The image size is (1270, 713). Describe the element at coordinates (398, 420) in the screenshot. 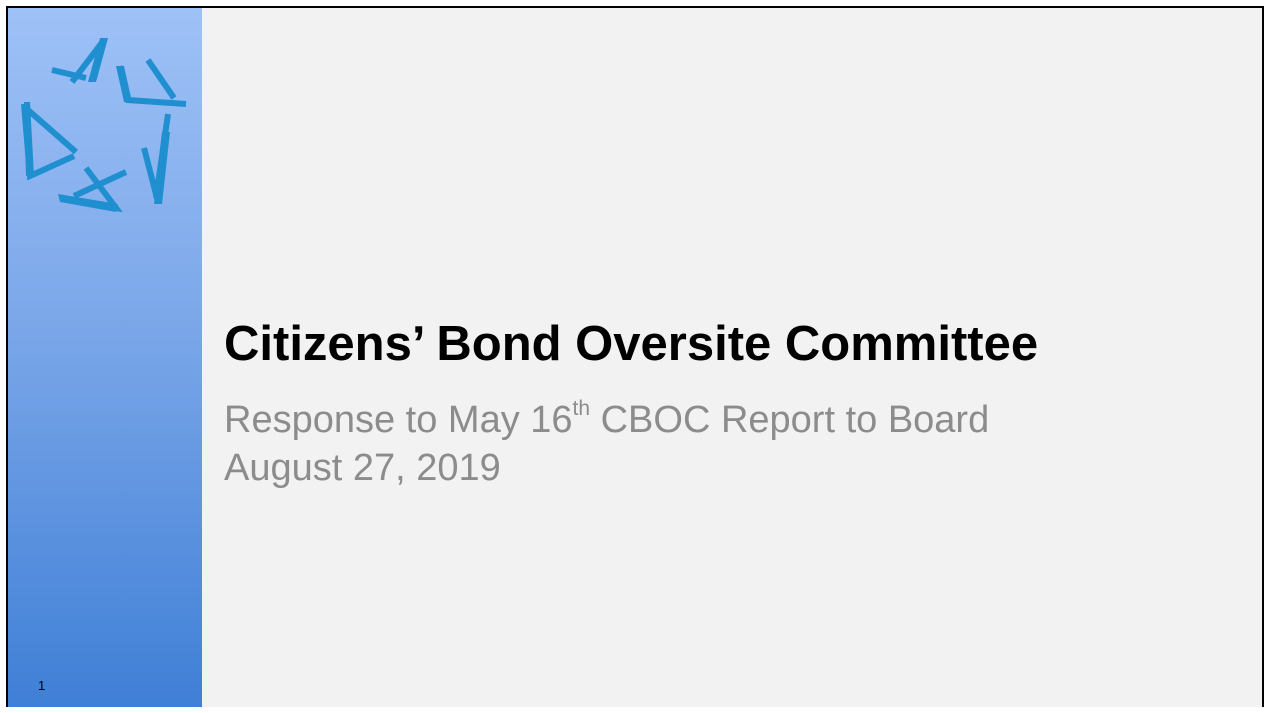

I see `subtitle-line-1-start: Response to May 16` at that location.